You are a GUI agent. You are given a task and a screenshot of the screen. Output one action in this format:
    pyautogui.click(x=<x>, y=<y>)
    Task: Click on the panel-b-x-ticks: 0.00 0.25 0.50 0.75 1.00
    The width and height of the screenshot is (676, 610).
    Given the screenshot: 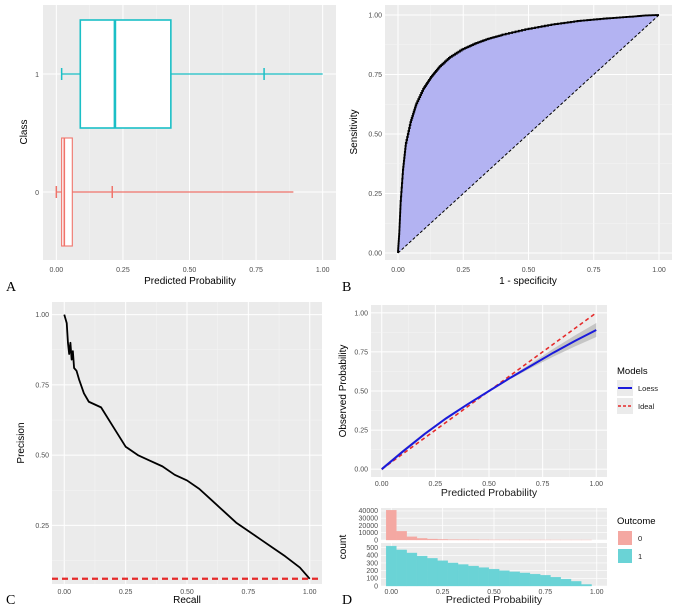 What is the action you would take?
    pyautogui.click(x=528, y=270)
    